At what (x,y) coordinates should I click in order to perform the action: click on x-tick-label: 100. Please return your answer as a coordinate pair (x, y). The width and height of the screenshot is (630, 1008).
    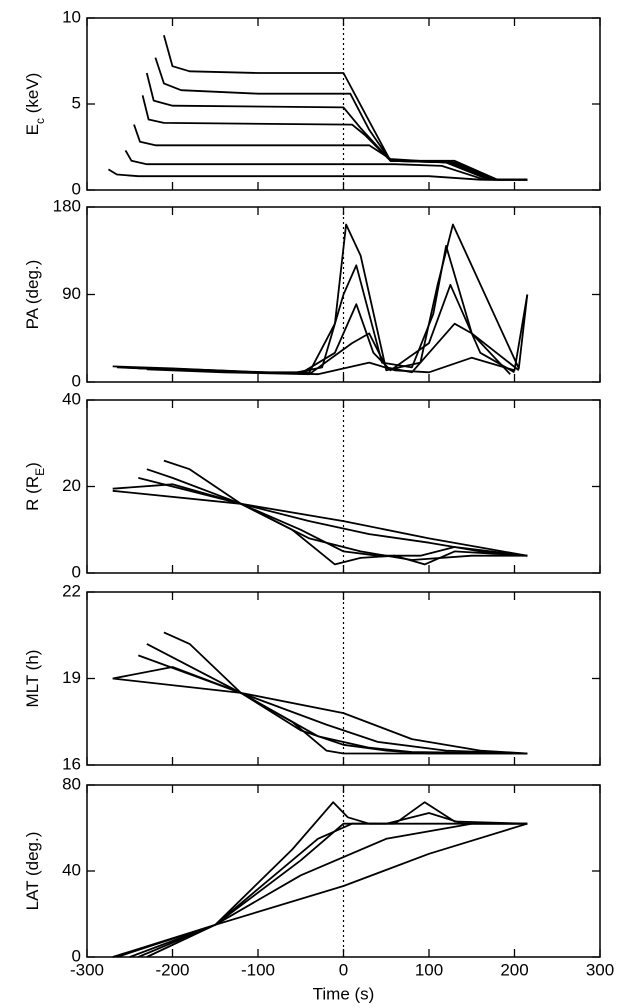
    Looking at the image, I should click on (429, 969).